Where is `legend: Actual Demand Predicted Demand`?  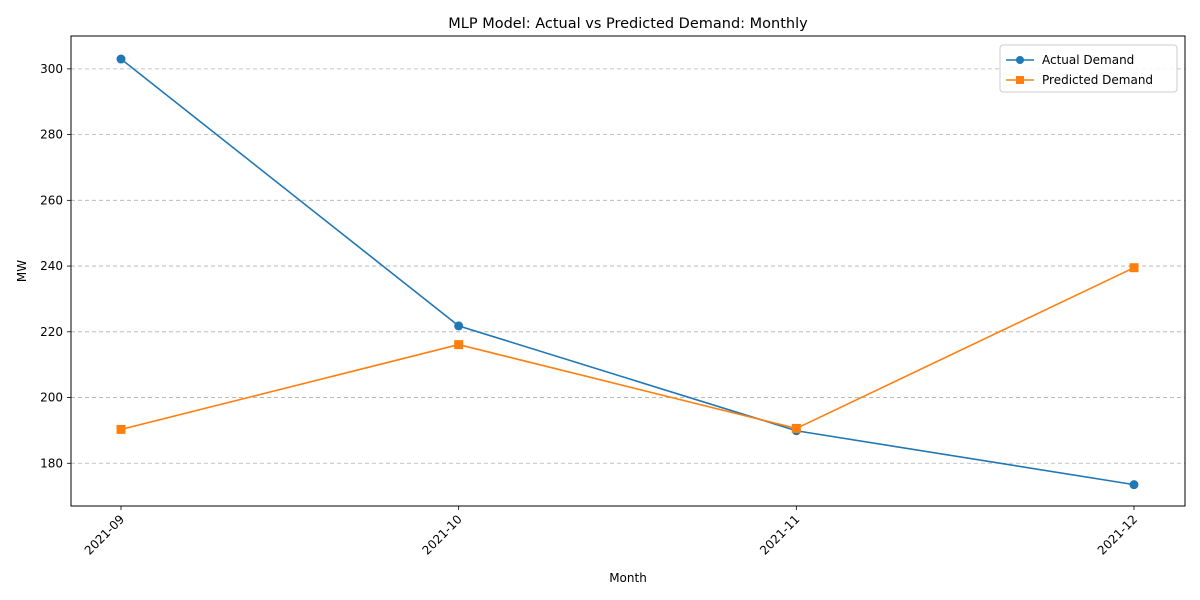 legend: Actual Demand Predicted Demand is located at coordinates (1088, 68).